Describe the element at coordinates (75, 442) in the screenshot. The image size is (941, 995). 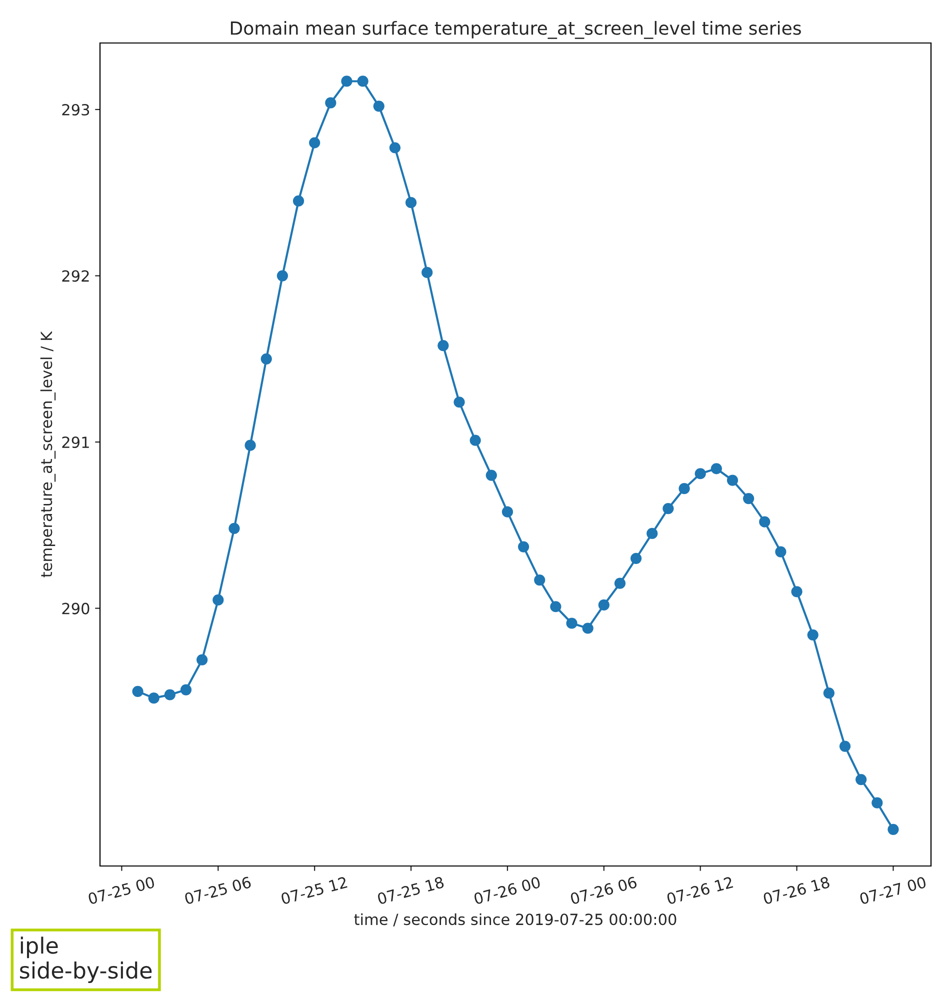
I see `y-tick-label: 291` at that location.